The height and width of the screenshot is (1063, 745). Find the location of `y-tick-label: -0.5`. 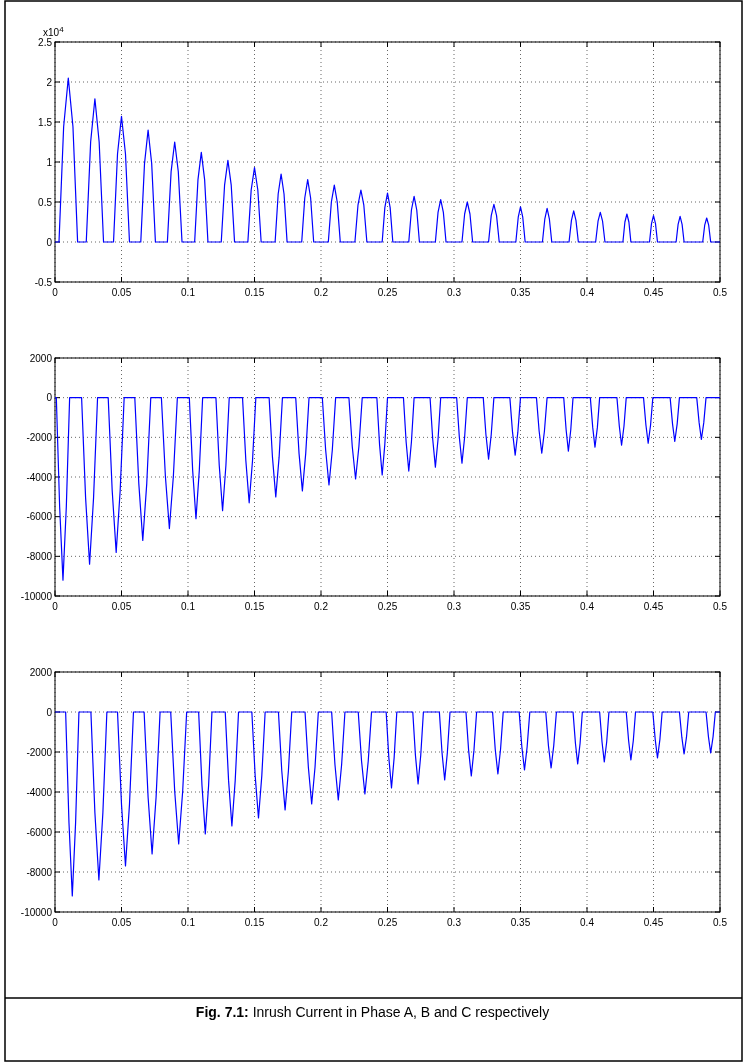

y-tick-label: -0.5 is located at coordinates (43, 282).